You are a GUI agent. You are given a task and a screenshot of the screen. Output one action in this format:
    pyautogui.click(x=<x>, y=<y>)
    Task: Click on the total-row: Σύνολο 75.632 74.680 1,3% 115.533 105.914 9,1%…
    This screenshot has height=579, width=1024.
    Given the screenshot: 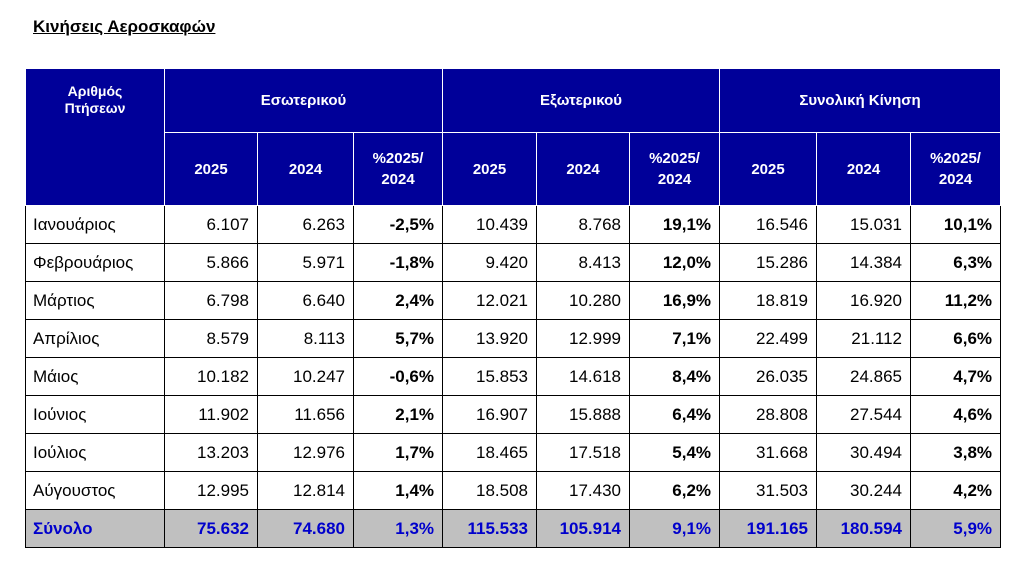 What is the action you would take?
    pyautogui.click(x=513, y=528)
    